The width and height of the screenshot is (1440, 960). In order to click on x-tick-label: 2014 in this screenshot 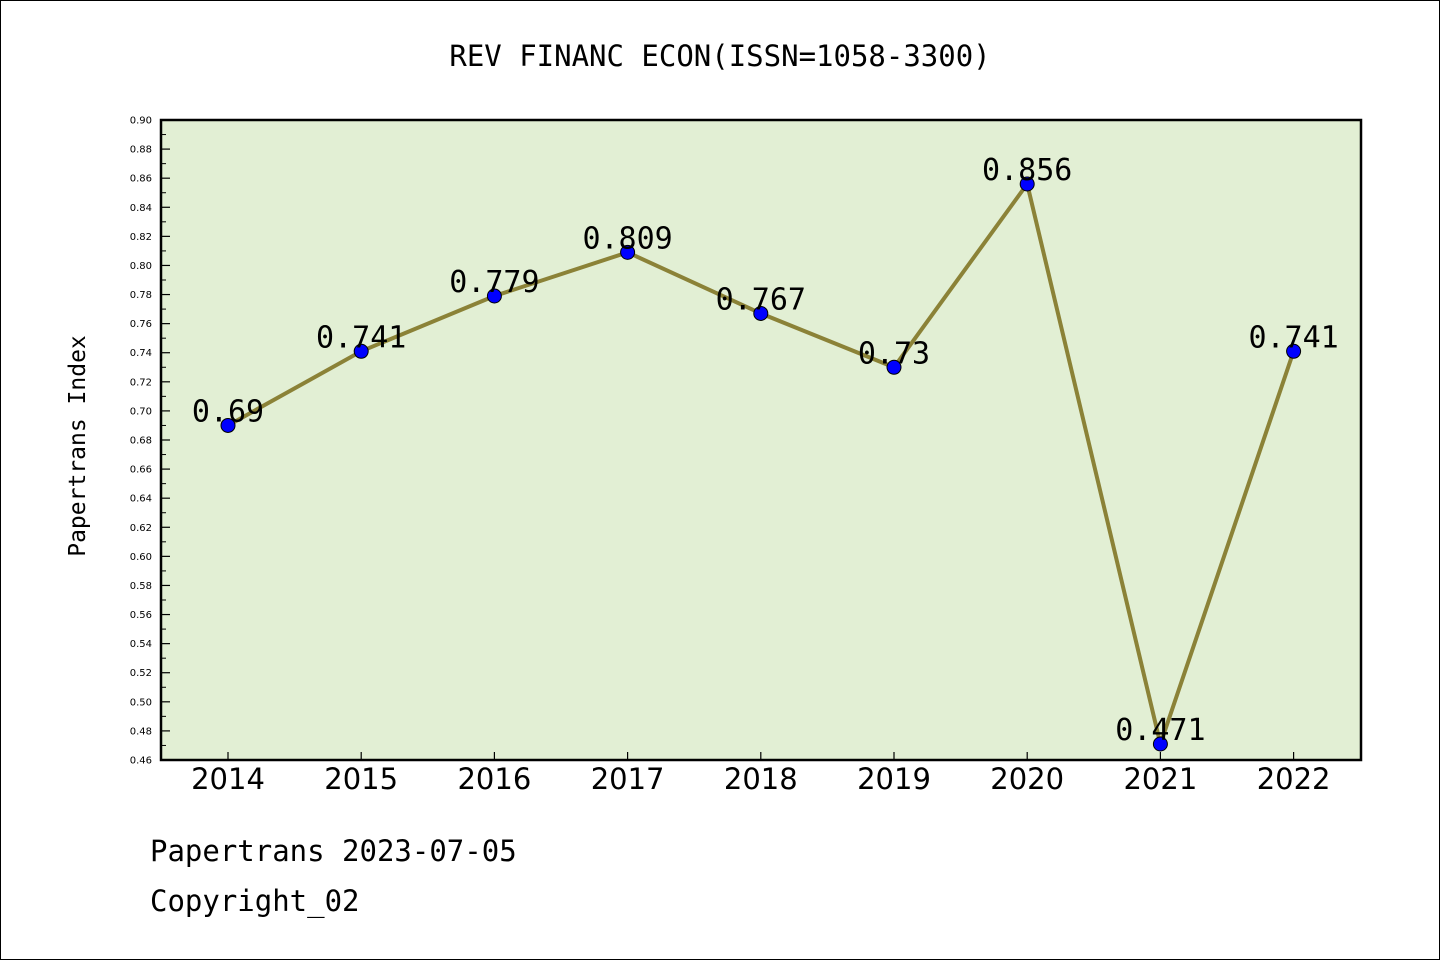, I will do `click(228, 779)`.